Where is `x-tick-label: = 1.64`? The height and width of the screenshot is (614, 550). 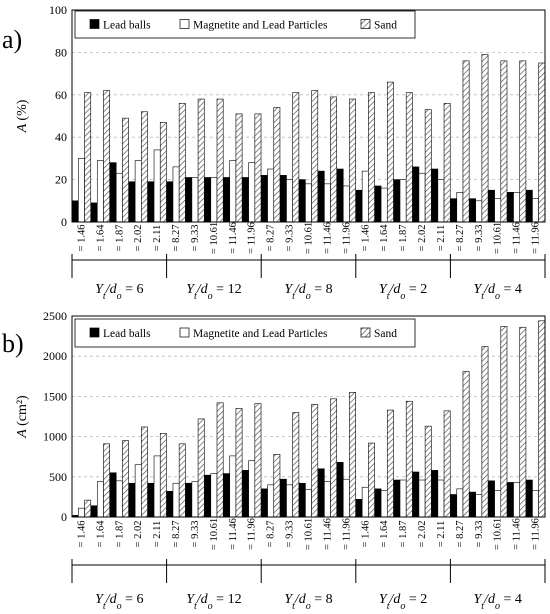
x-tick-label: = 1.64 is located at coordinates (384, 238).